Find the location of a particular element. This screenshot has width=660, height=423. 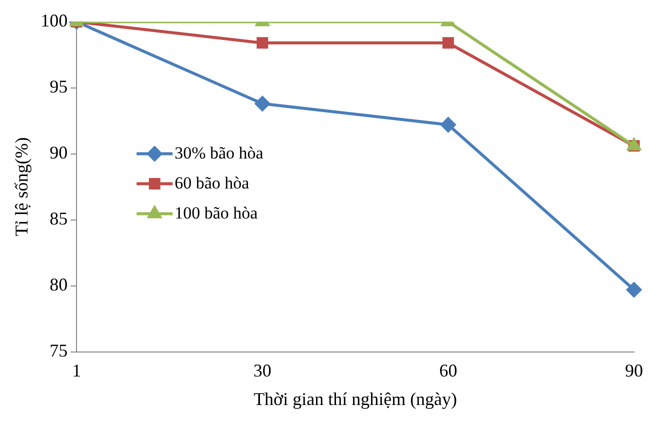

y-tick-label: 85 is located at coordinates (59, 218).